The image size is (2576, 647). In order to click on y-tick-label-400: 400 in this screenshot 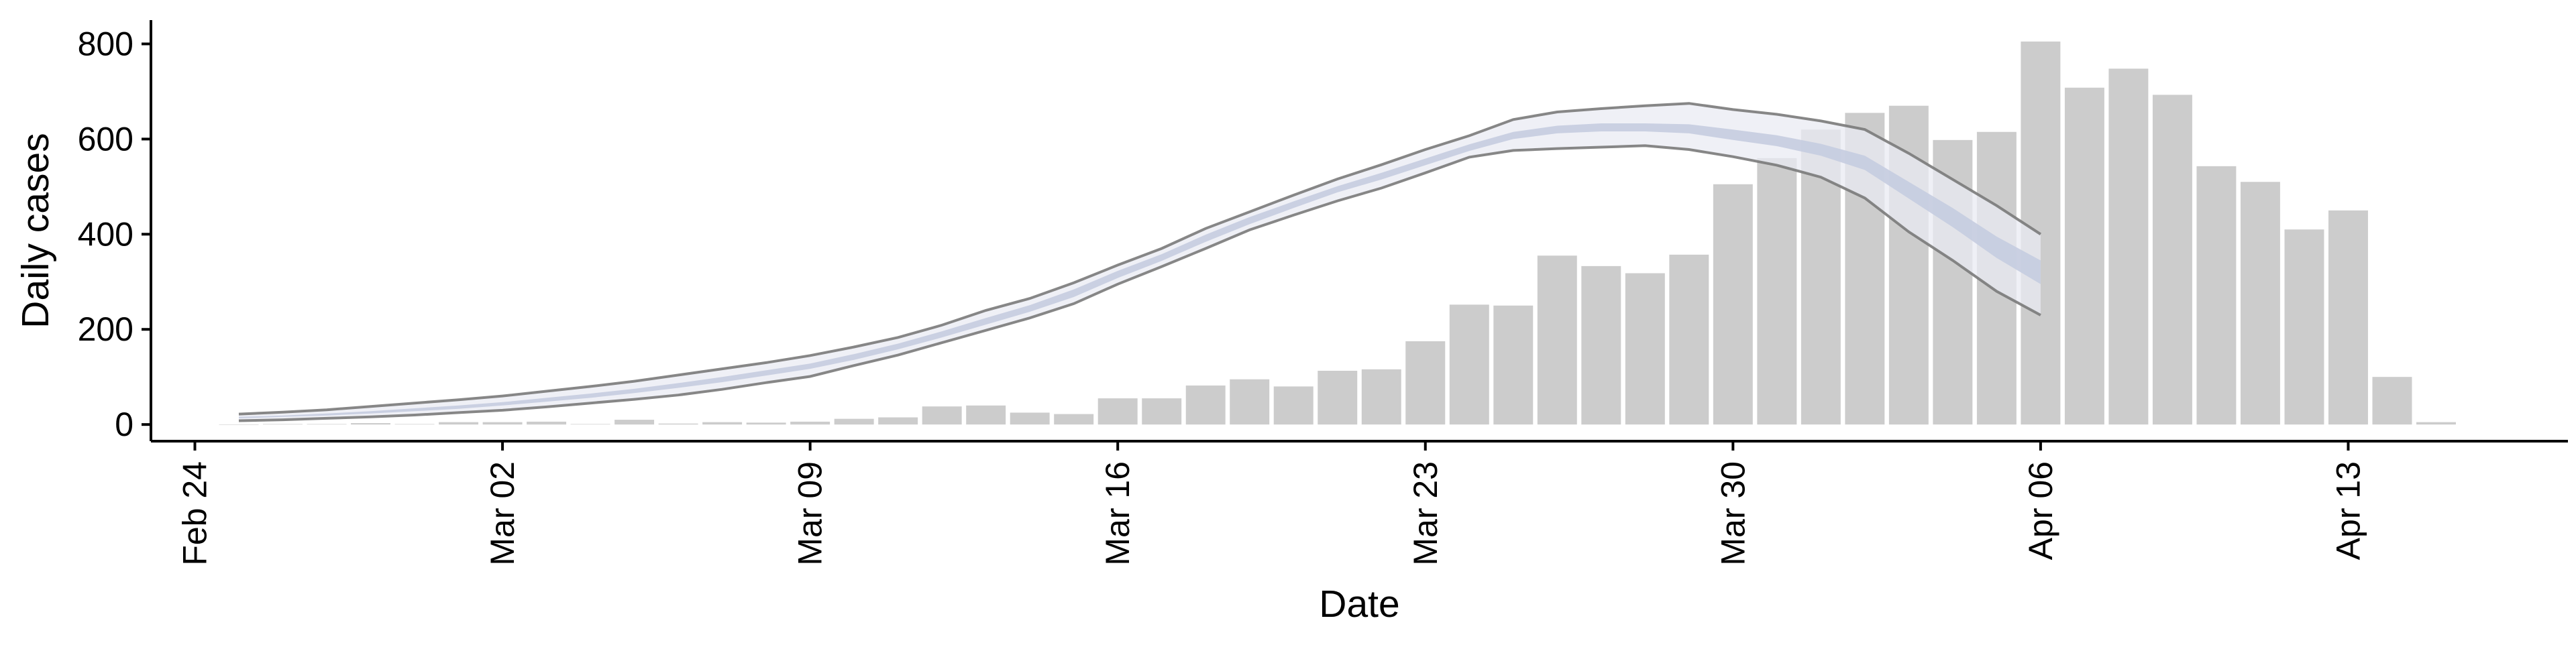, I will do `click(105, 234)`.